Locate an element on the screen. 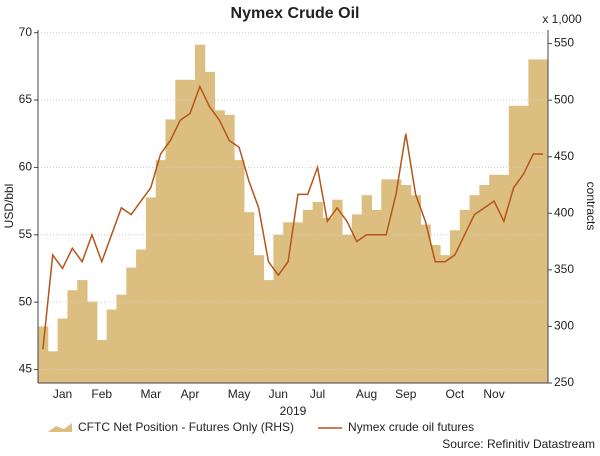 The width and height of the screenshot is (600, 456). y2-unit: x 1,000 is located at coordinates (562, 19).